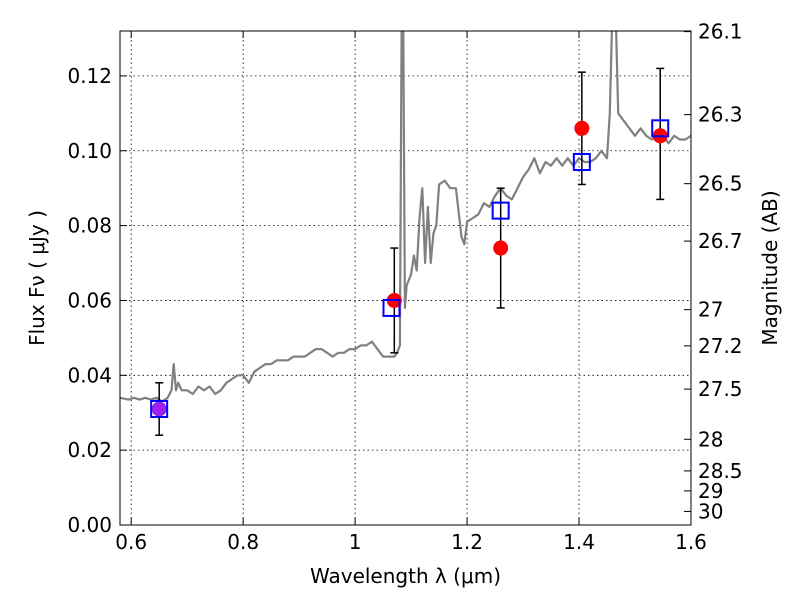 This screenshot has width=800, height=600. Describe the element at coordinates (405, 576) in the screenshot. I see `x-axis-label: Wavelength λ (μm)` at that location.